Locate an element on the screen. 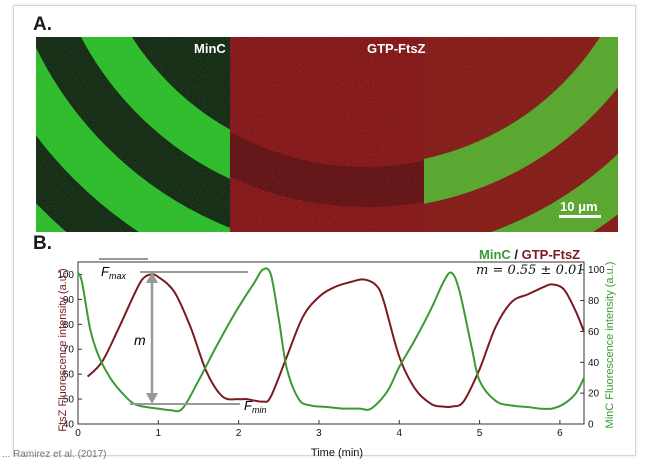 This screenshot has width=648, height=461. y-tick-label-right: 100 is located at coordinates (596, 270).